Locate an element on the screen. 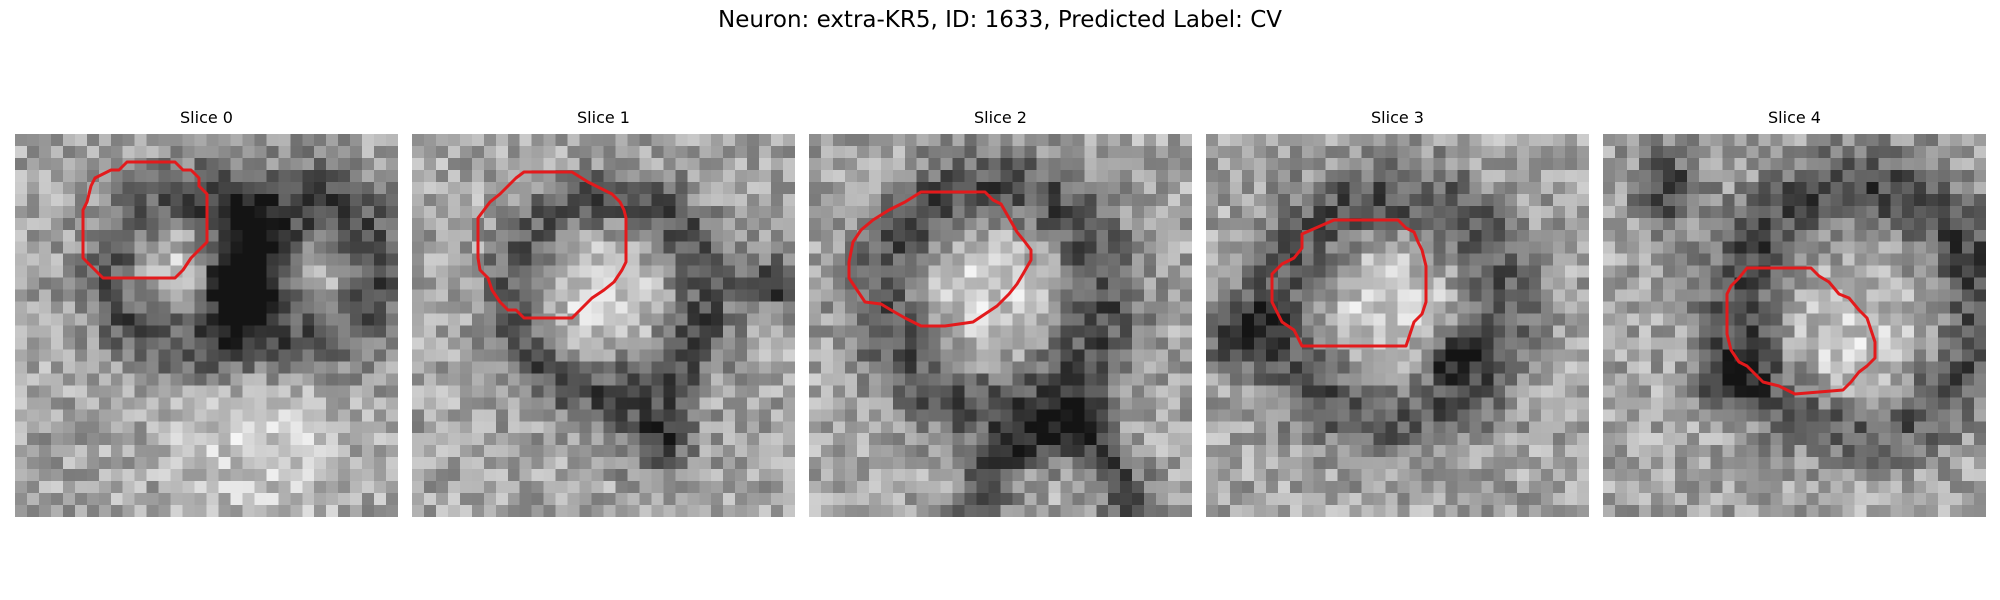 The height and width of the screenshot is (600, 2000). slice-panel-4: Slice 4 is located at coordinates (1794, 313).